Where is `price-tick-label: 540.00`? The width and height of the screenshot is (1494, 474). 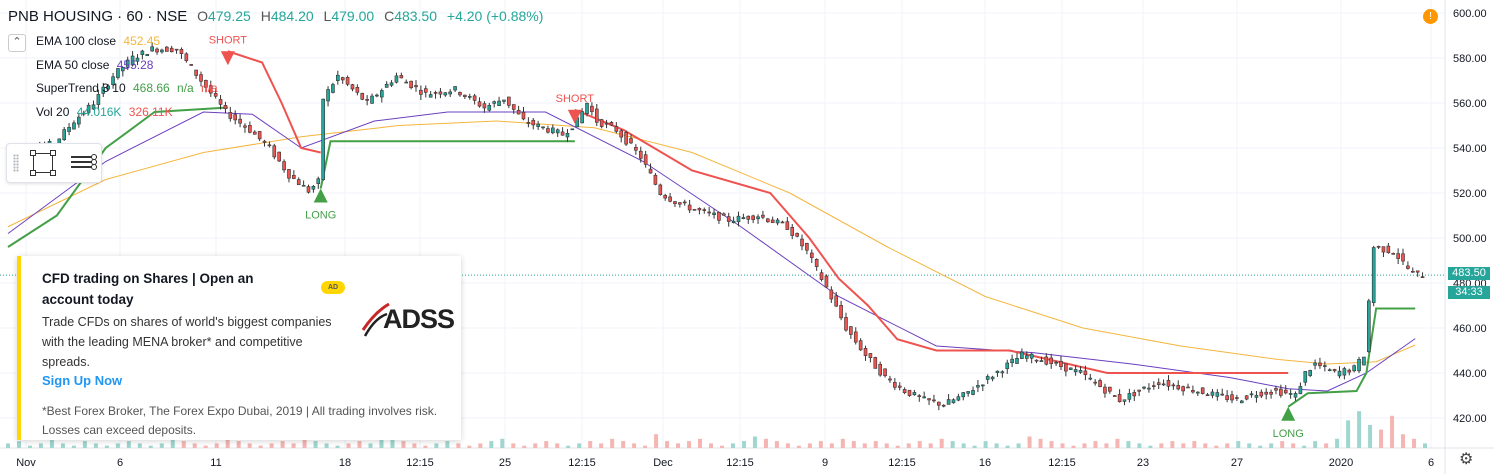 price-tick-label: 540.00 is located at coordinates (1470, 149).